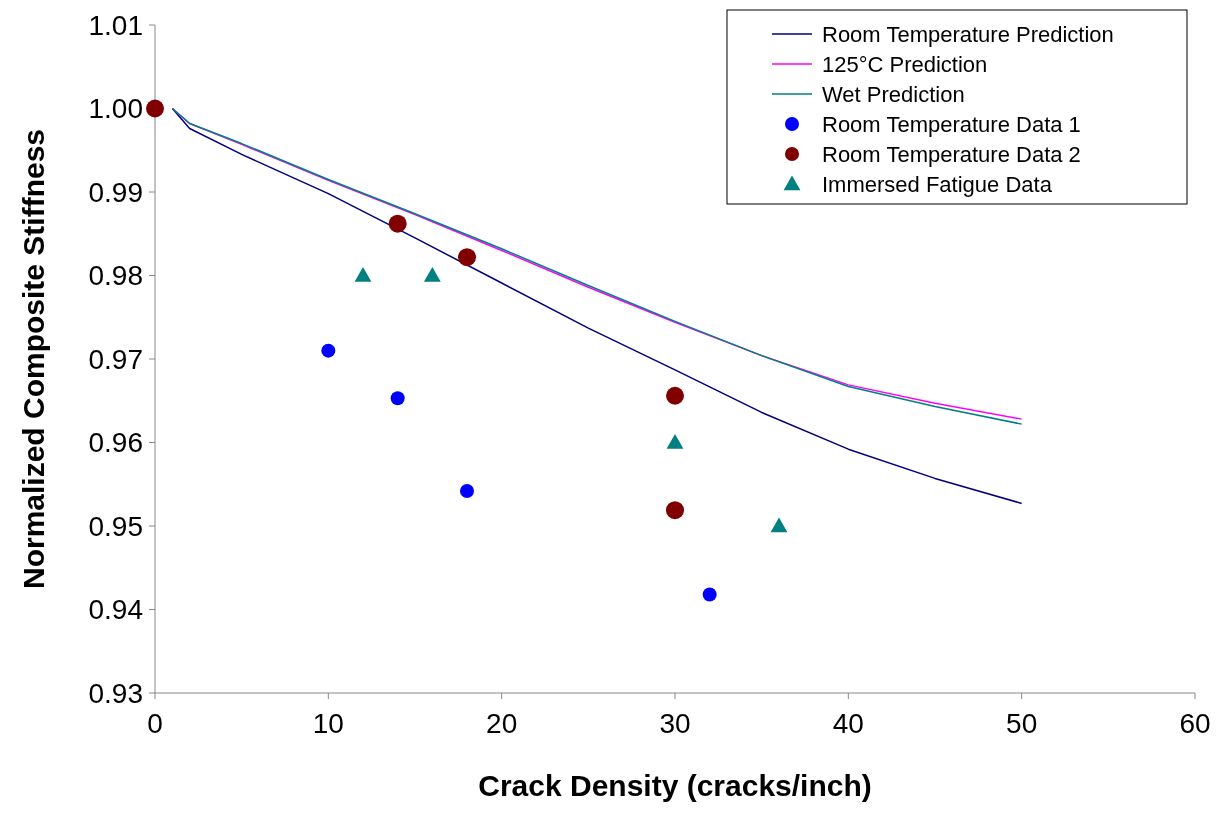 This screenshot has width=1231, height=815. Describe the element at coordinates (115, 25) in the screenshot. I see `y-tick-label: 1.01` at that location.